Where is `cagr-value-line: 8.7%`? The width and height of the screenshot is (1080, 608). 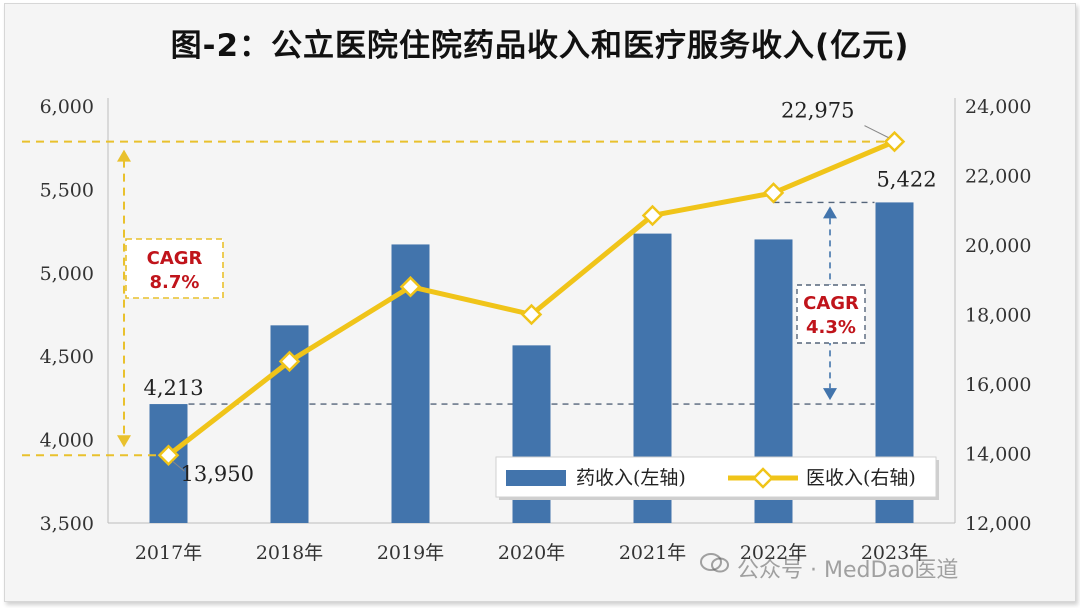 cagr-value-line: 8.7% is located at coordinates (175, 282).